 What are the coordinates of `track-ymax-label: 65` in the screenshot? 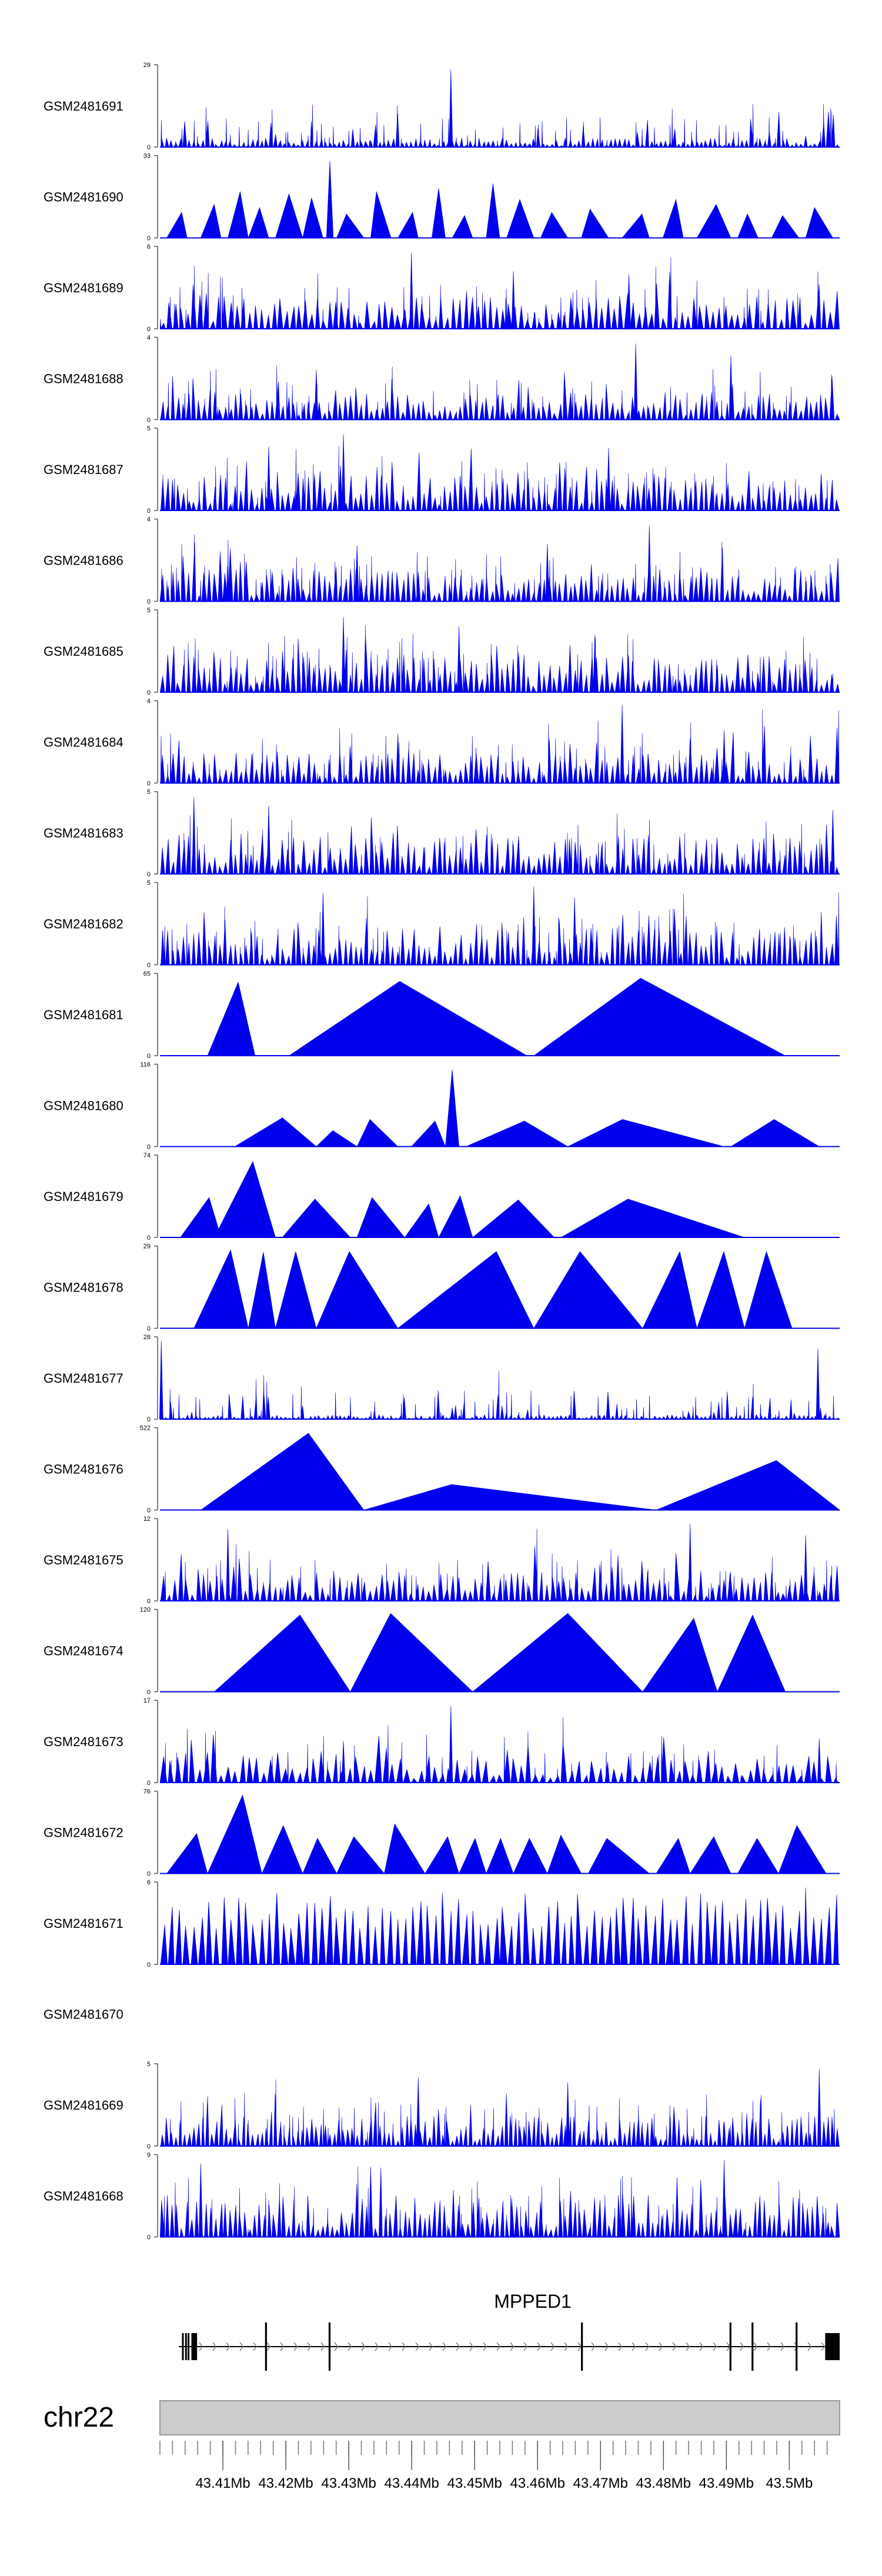 It's located at (147, 973).